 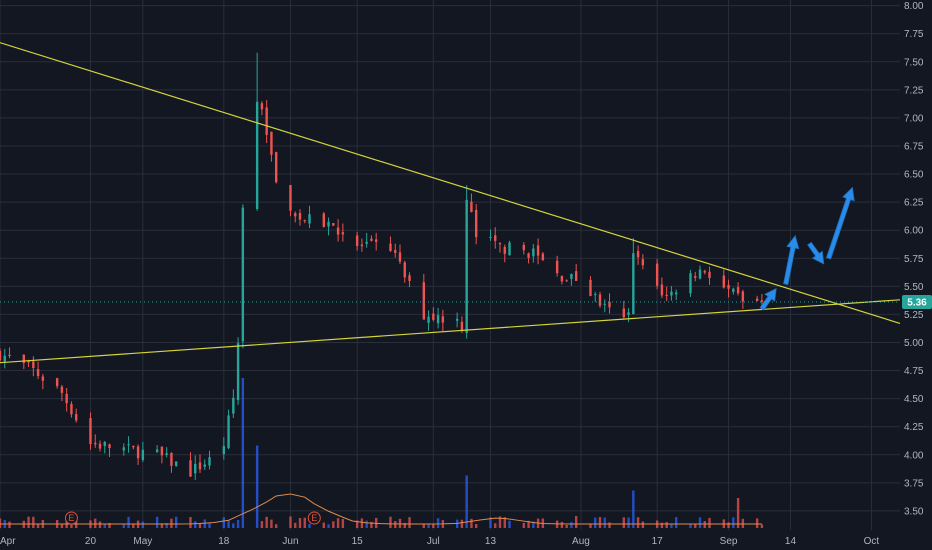 What do you see at coordinates (729, 541) in the screenshot?
I see `x-tick-label: Sep` at bounding box center [729, 541].